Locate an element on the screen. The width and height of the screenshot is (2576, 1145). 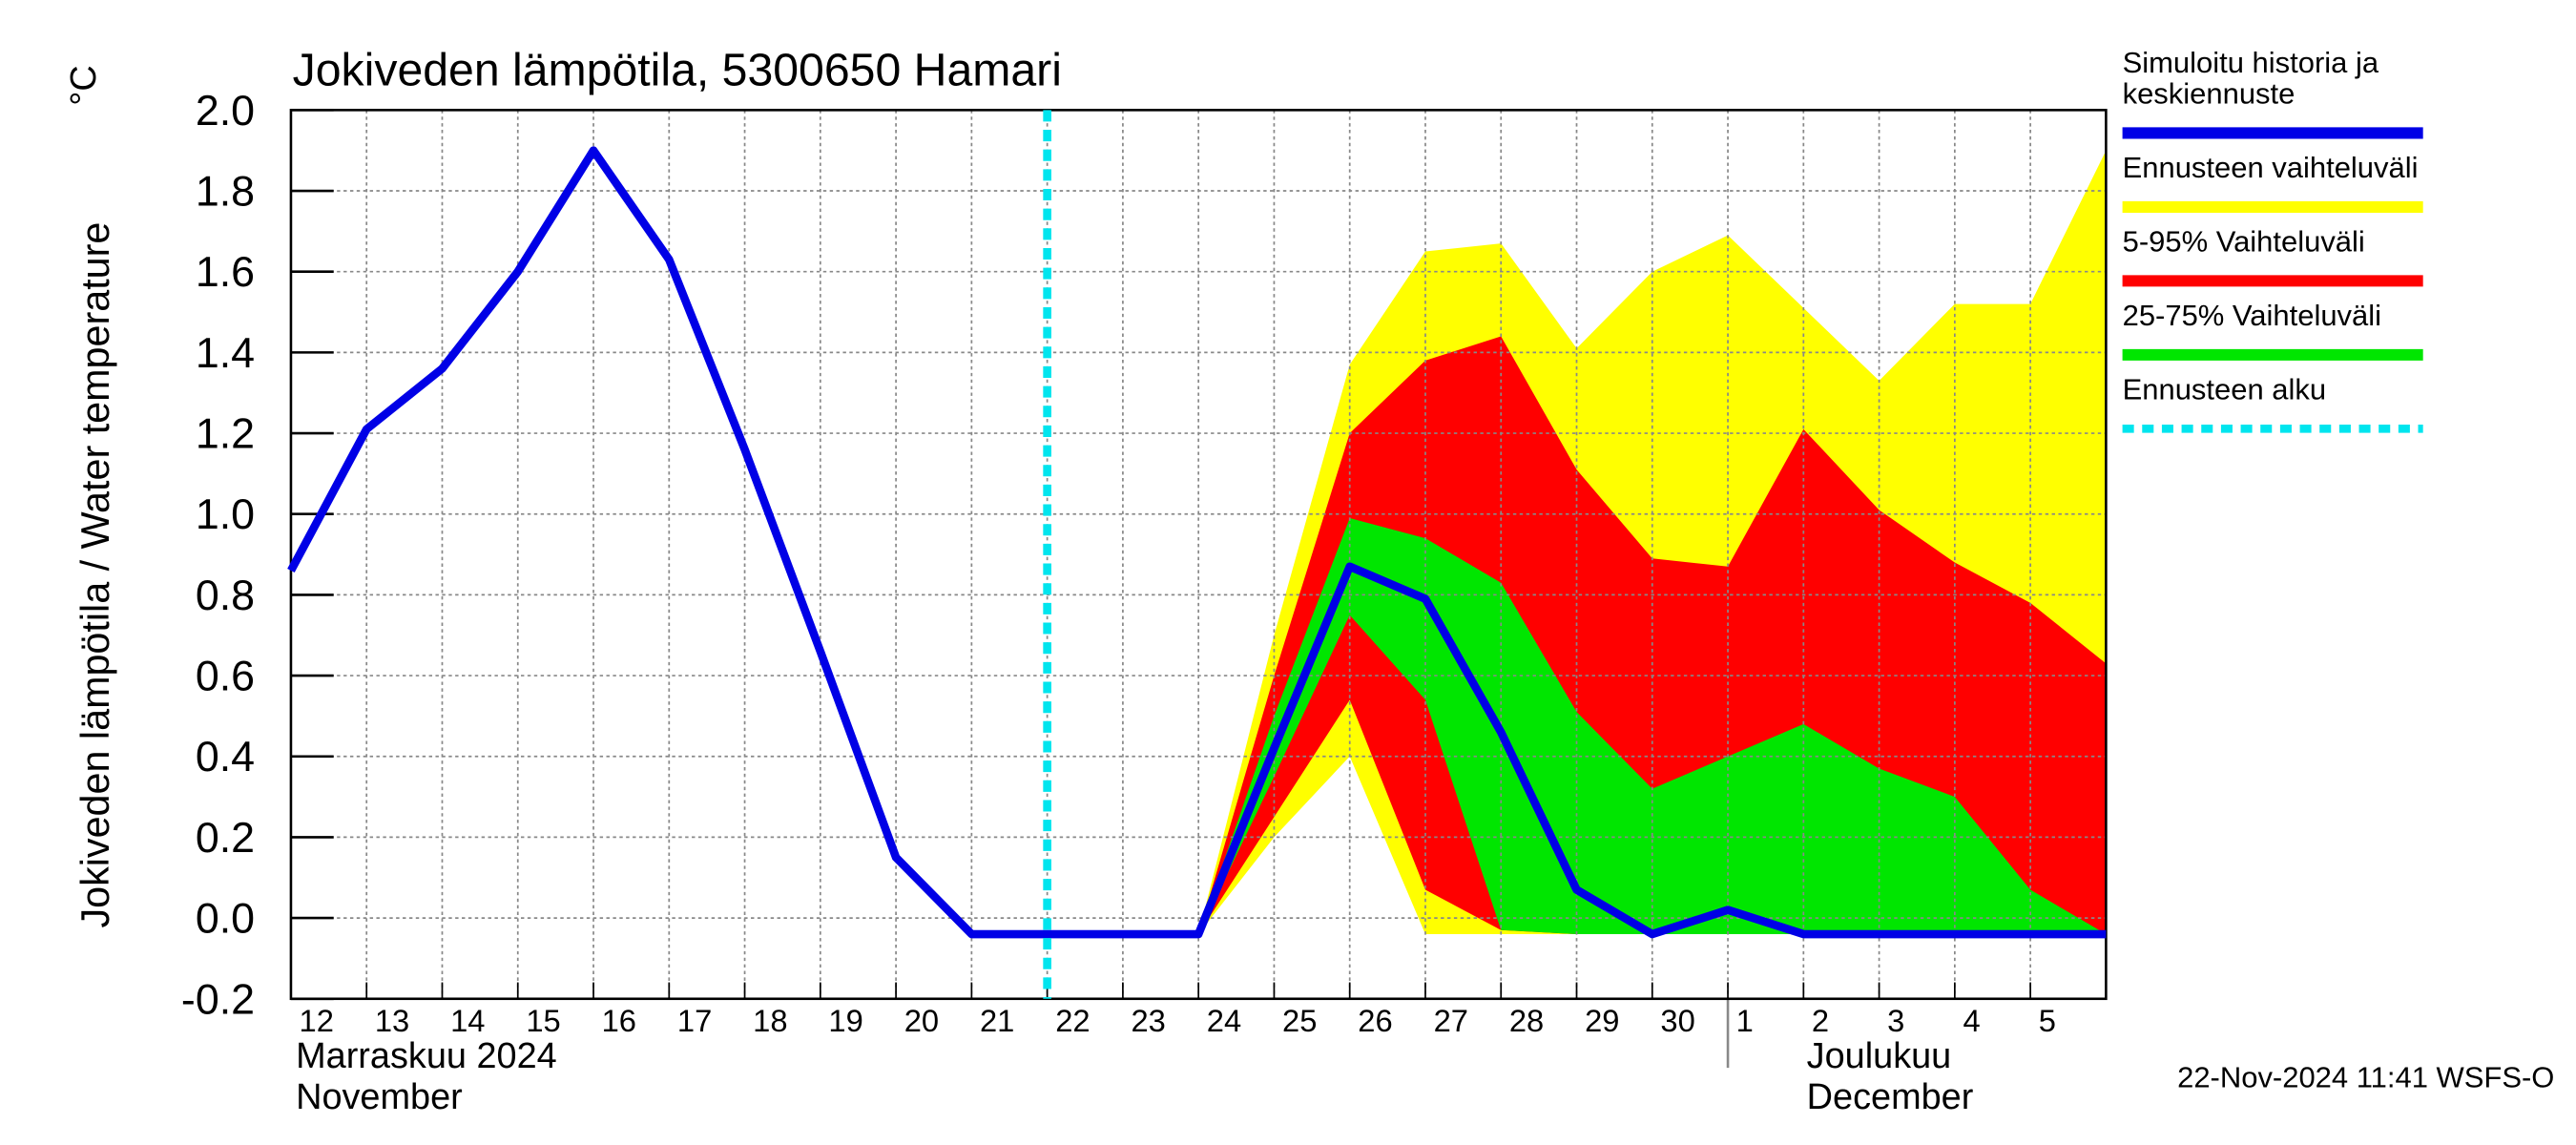
y-tick-label: 0.2 is located at coordinates (225, 838).